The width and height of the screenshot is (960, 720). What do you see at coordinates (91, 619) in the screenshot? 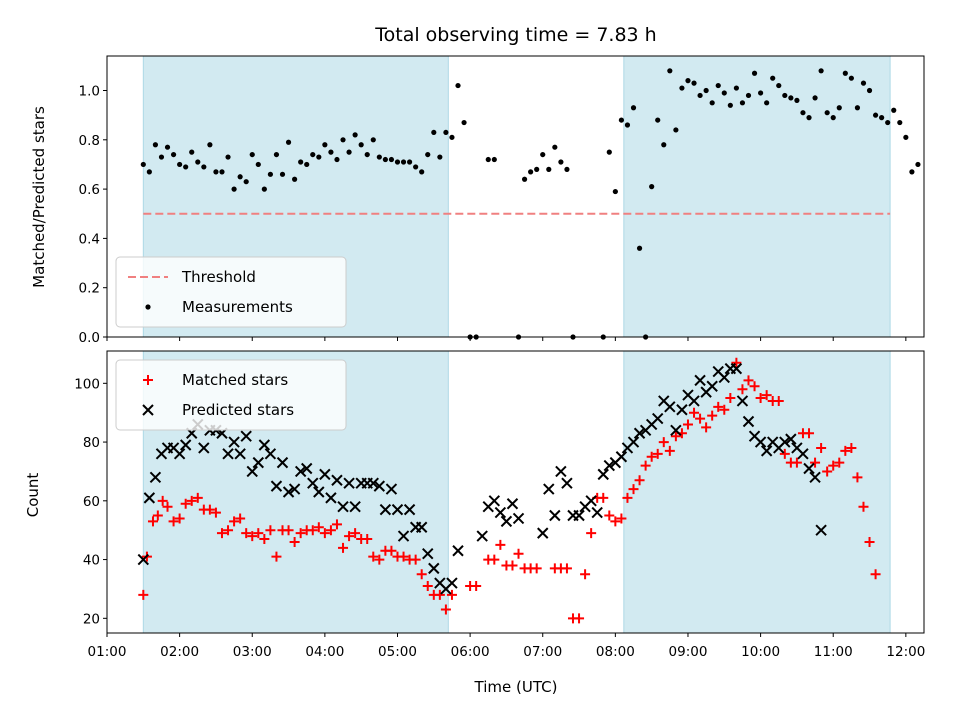
I see `y-tick-label: 20` at bounding box center [91, 619].